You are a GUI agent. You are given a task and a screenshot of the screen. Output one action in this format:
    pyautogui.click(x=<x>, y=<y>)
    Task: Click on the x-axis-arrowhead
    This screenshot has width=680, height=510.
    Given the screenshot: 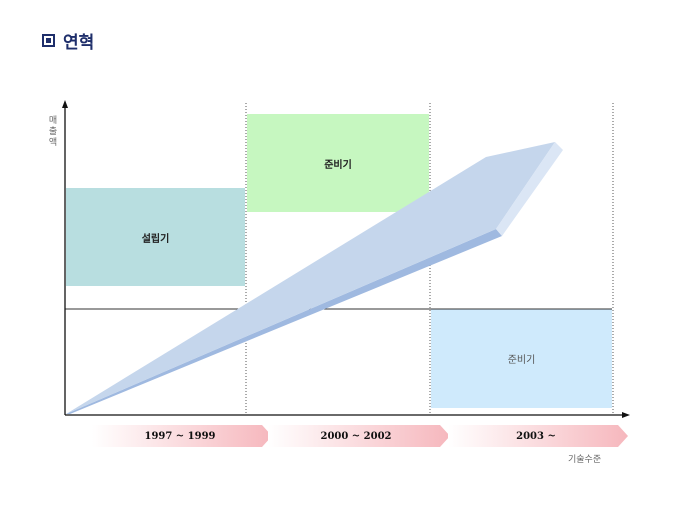 What is the action you would take?
    pyautogui.click(x=626, y=415)
    